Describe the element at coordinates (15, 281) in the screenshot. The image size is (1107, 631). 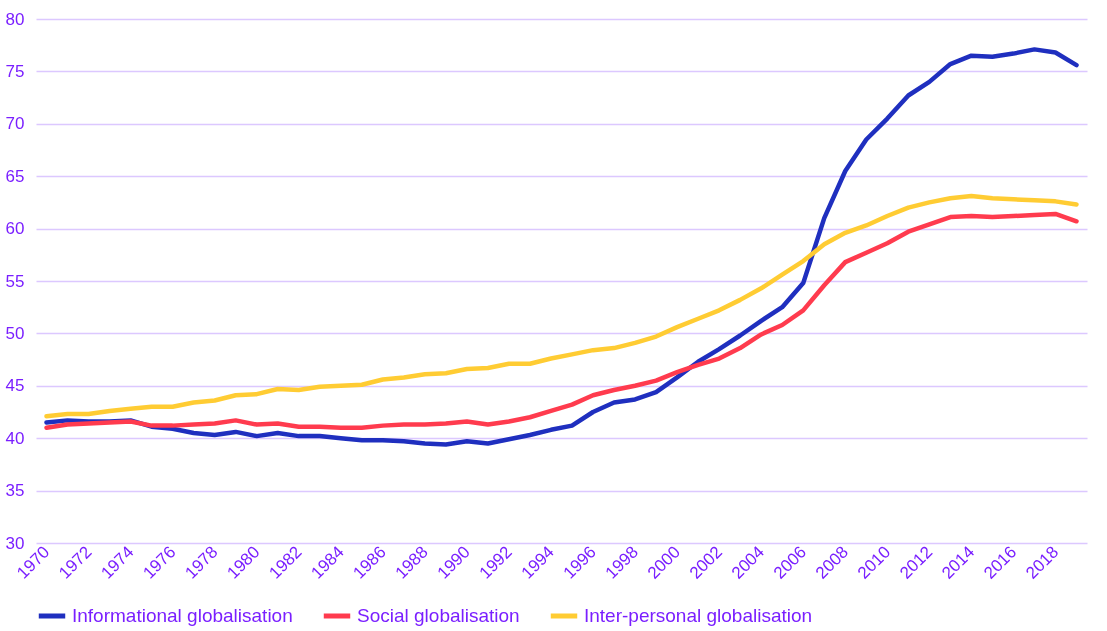
I see `y-tick-label: 55` at that location.